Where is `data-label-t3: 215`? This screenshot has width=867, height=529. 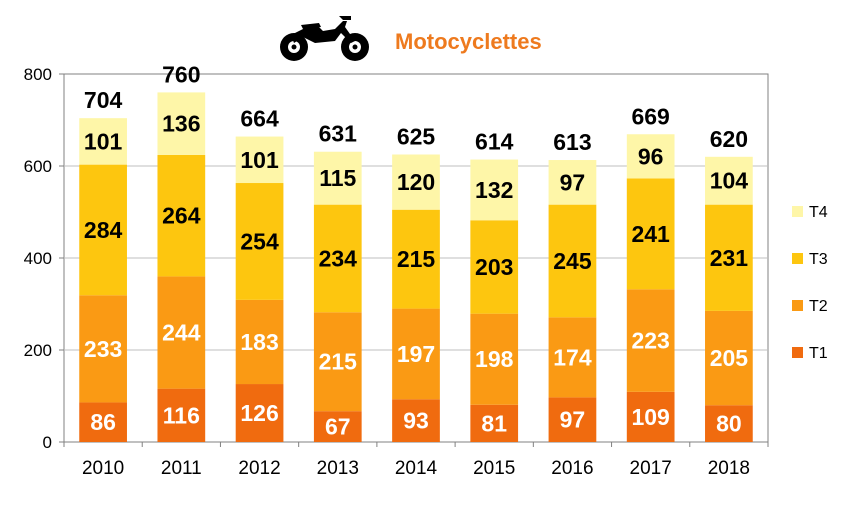 data-label-t3: 215 is located at coordinates (416, 259).